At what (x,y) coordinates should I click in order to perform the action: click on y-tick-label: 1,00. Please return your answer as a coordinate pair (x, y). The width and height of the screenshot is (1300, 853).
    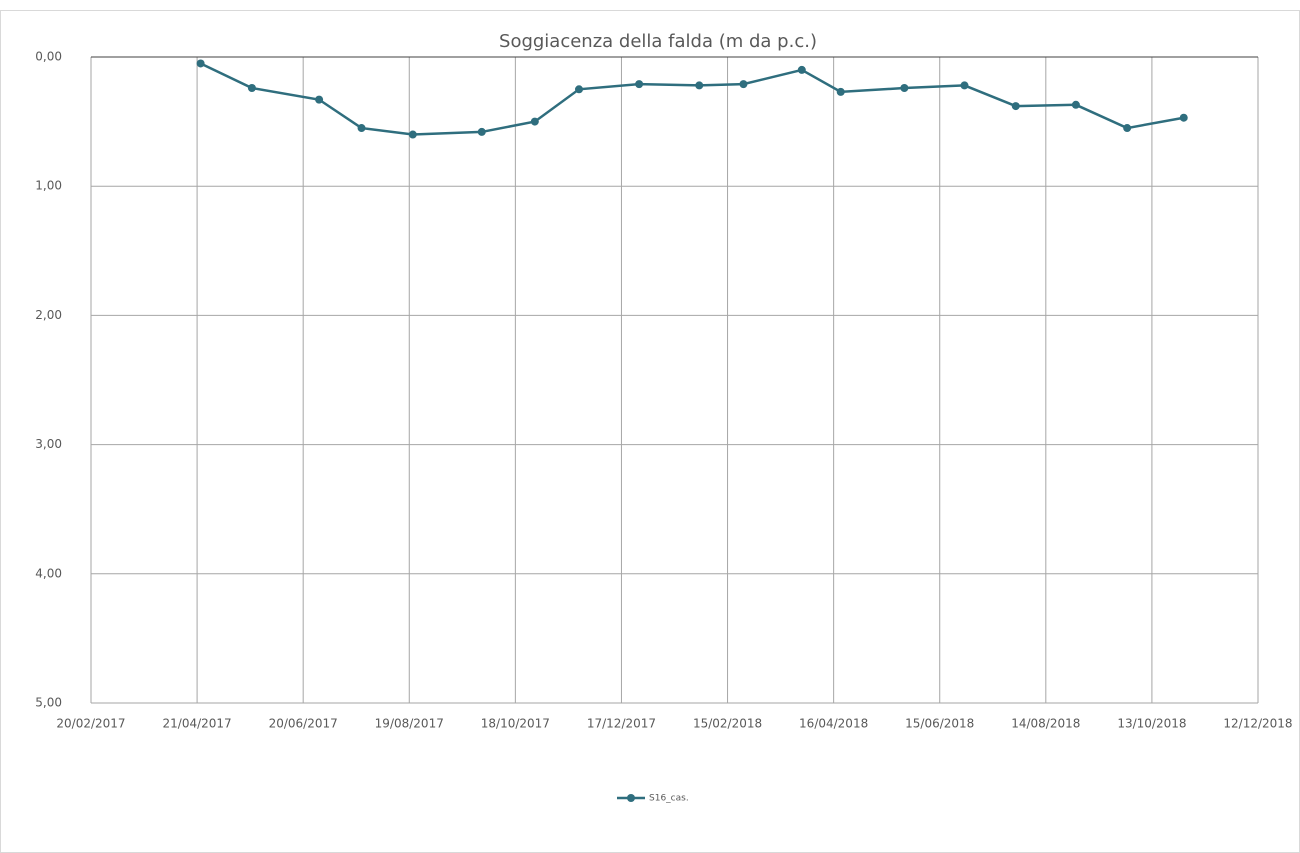
    Looking at the image, I should click on (48, 186).